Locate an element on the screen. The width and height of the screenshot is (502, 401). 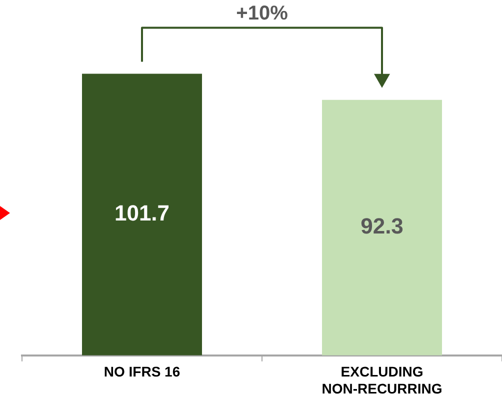
x-tick-label: EXCLUDING NON-RECURRING is located at coordinates (382, 380).